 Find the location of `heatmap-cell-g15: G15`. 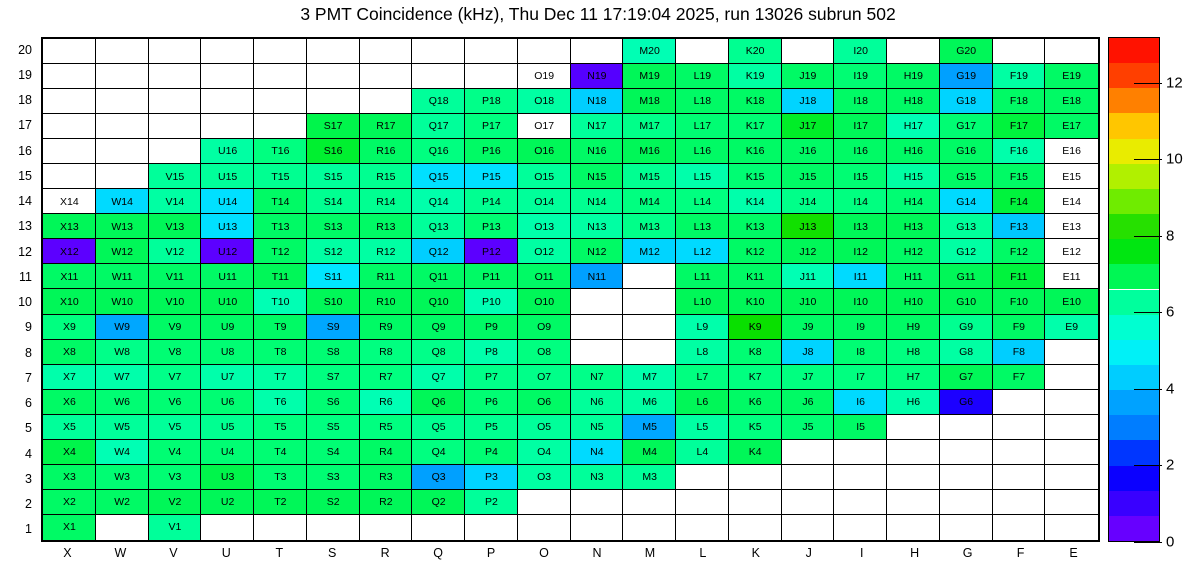

heatmap-cell-g15: G15 is located at coordinates (966, 177).